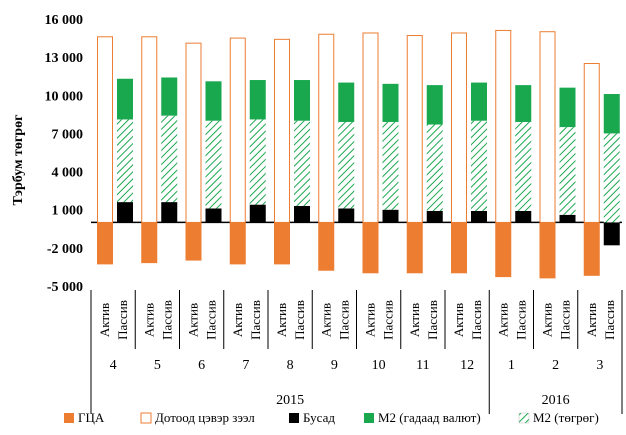  Describe the element at coordinates (157, 365) in the screenshot. I see `month-label: 5` at that location.